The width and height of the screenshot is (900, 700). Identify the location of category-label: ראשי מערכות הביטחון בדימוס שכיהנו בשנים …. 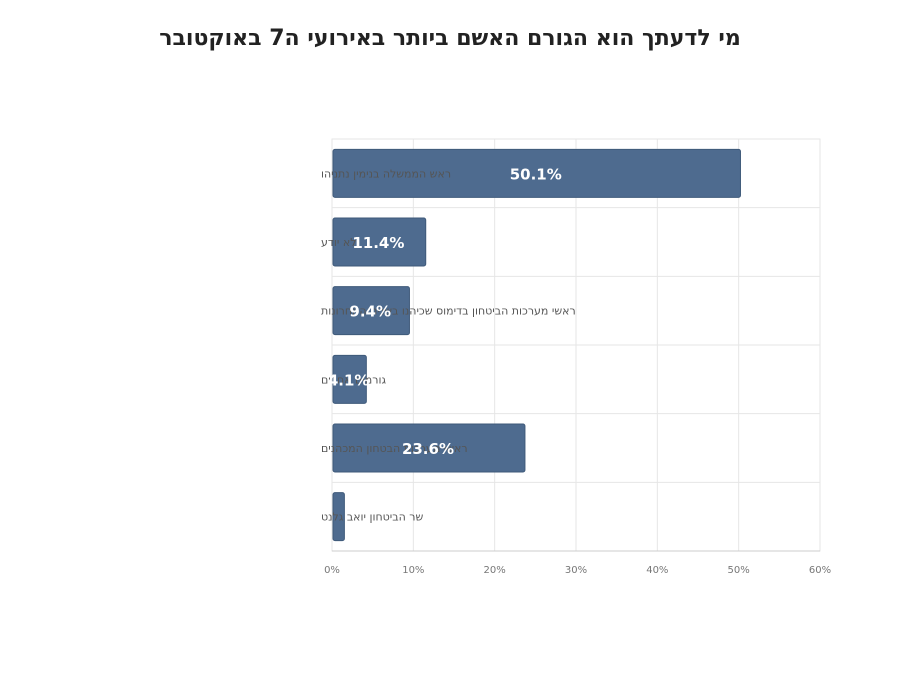
(448, 311).